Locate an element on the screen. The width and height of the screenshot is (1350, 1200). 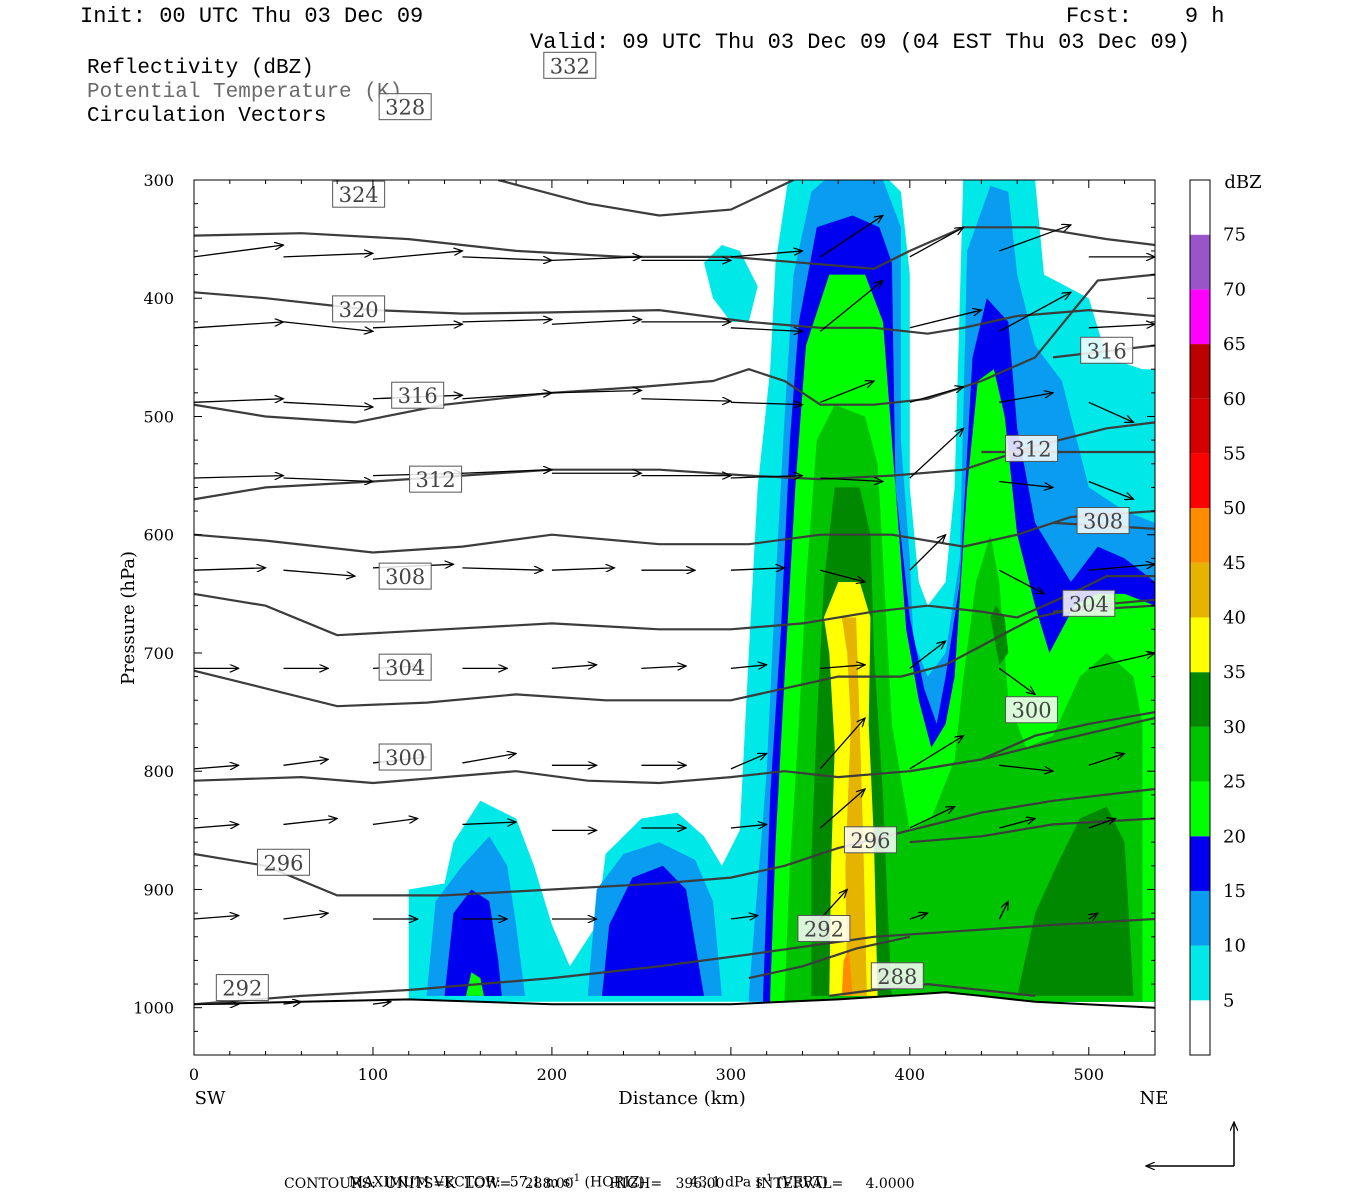
x-axis-title: Distance (km) is located at coordinates (681, 1098).